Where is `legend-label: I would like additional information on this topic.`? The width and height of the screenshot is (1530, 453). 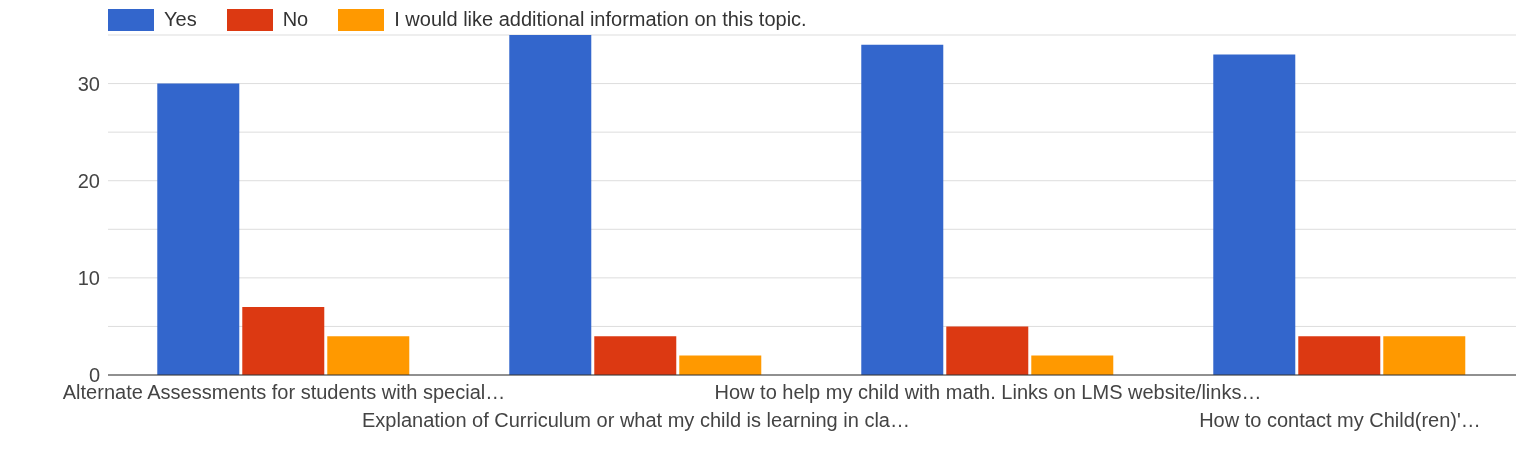 legend-label: I would like additional information on this topic. is located at coordinates (600, 19).